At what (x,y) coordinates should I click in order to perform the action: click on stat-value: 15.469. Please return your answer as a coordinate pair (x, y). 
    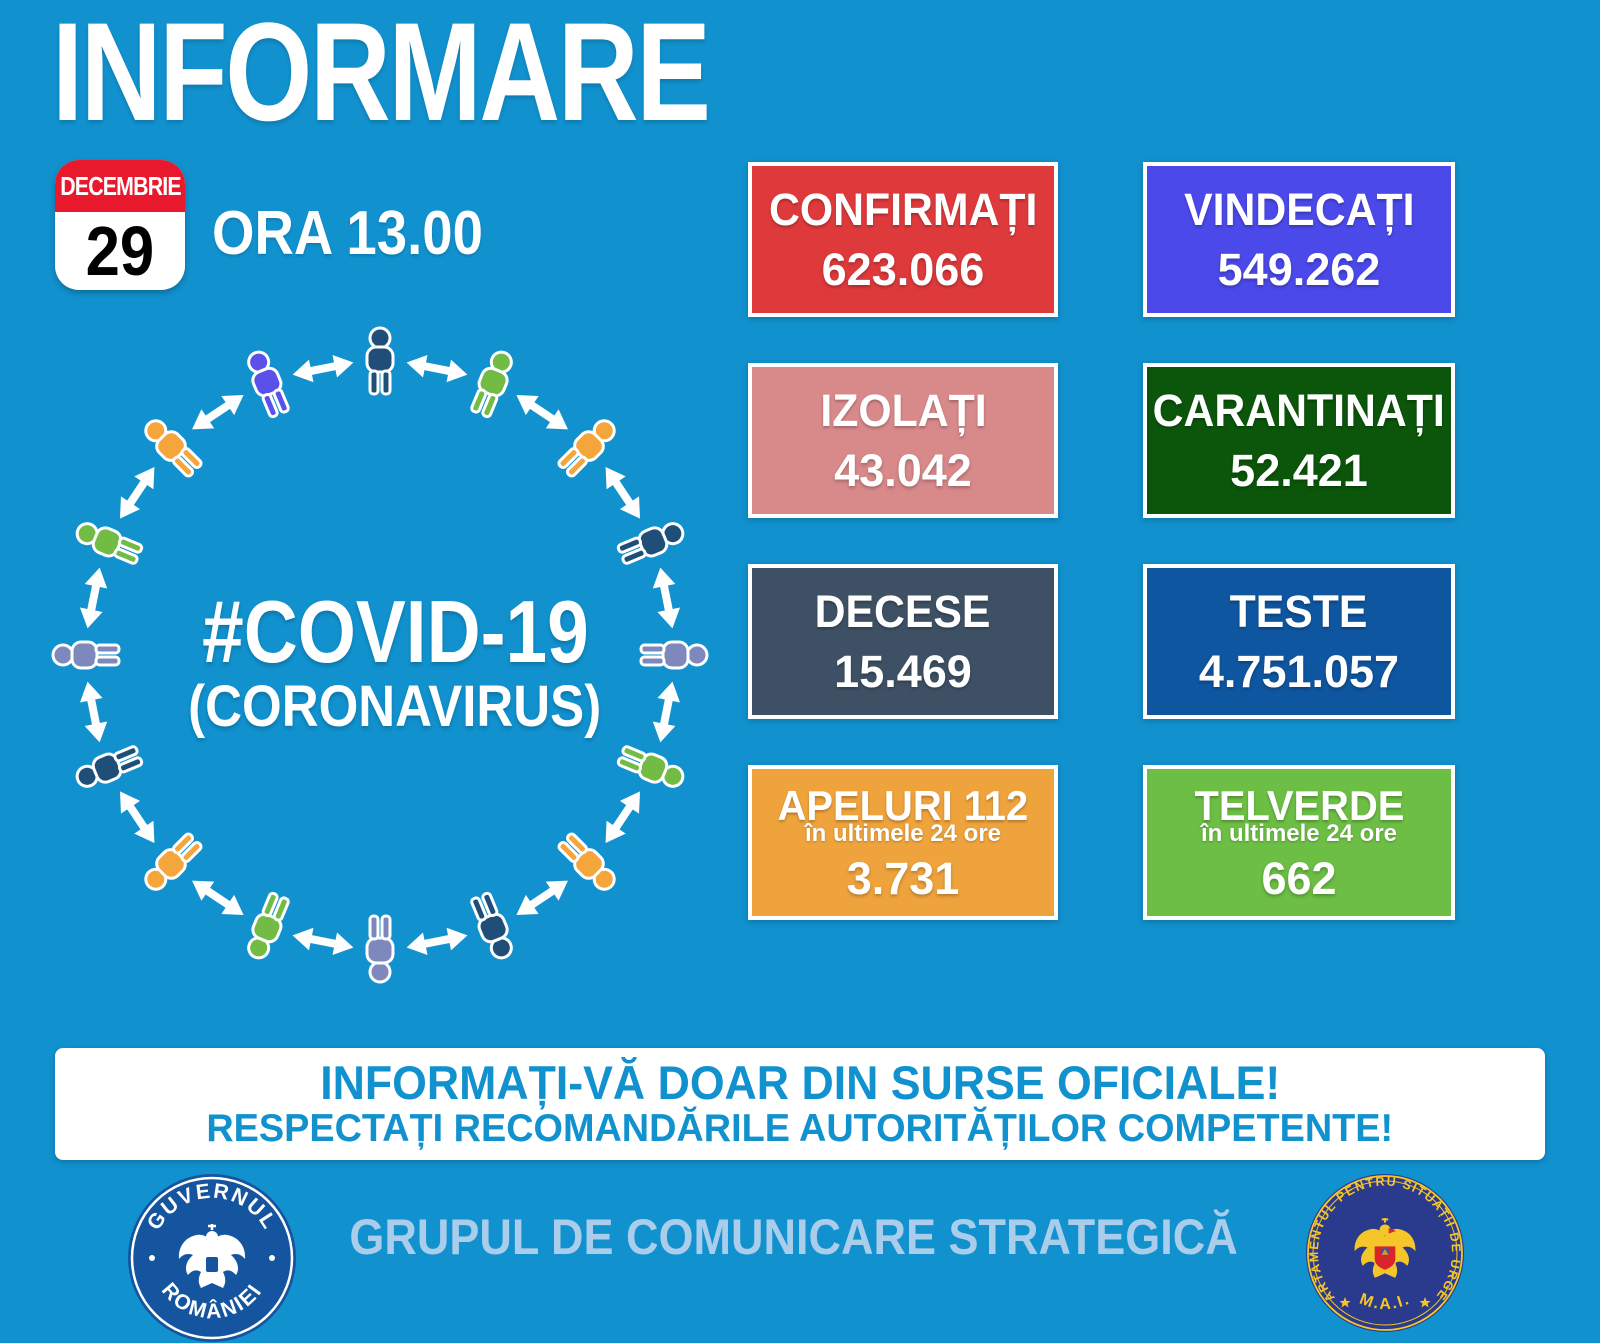
    Looking at the image, I should click on (903, 671).